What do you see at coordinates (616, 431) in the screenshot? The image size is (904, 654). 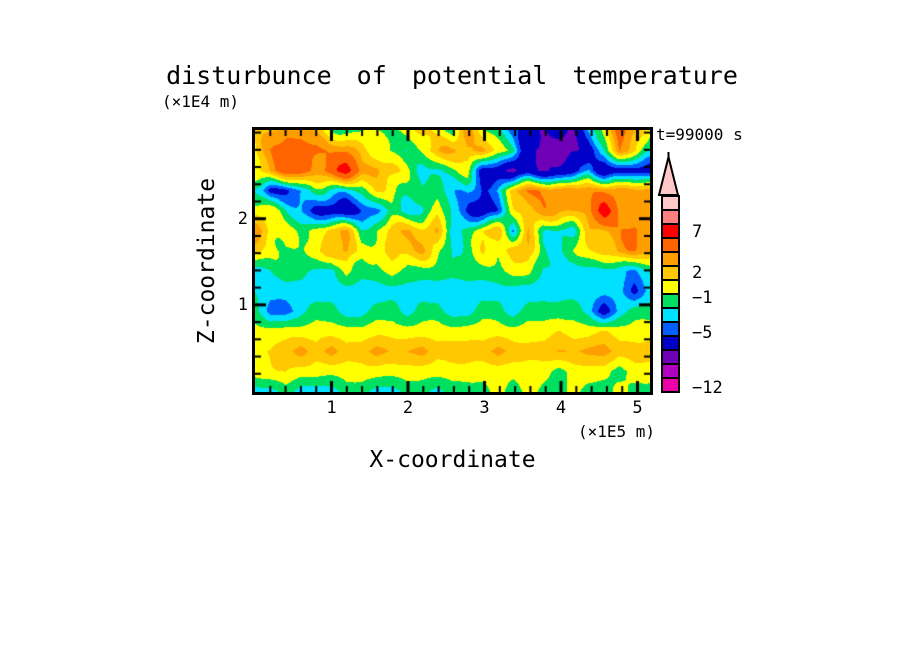 I see `x-axis-unit-label: (×1E5 m)` at bounding box center [616, 431].